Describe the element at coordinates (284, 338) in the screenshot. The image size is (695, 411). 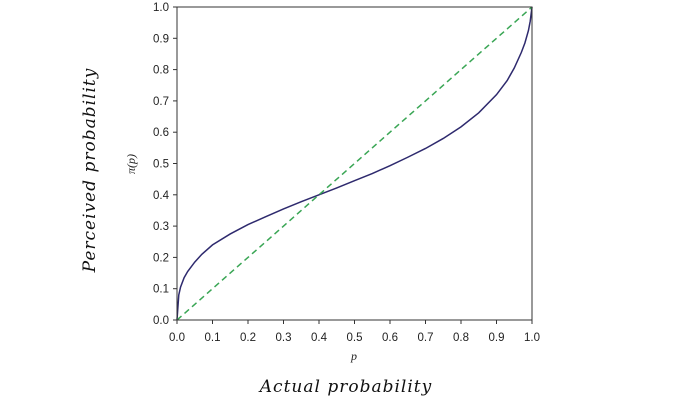
I see `x-tick-label: 0.3` at that location.